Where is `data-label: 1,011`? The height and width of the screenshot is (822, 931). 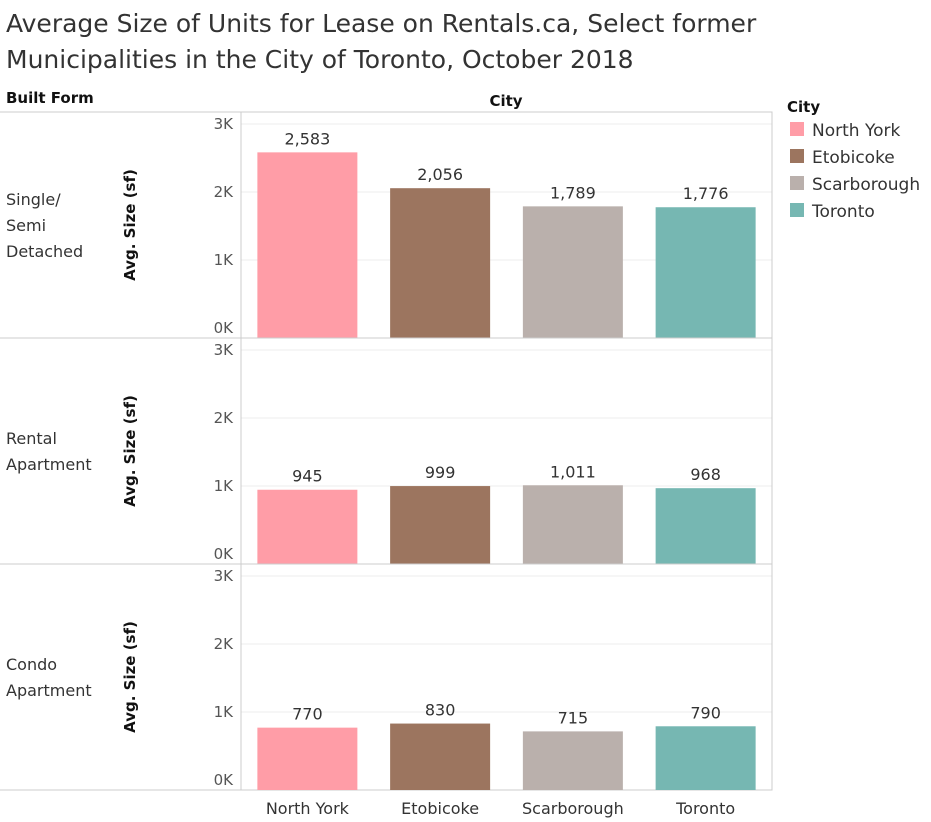
data-label: 1,011 is located at coordinates (573, 471).